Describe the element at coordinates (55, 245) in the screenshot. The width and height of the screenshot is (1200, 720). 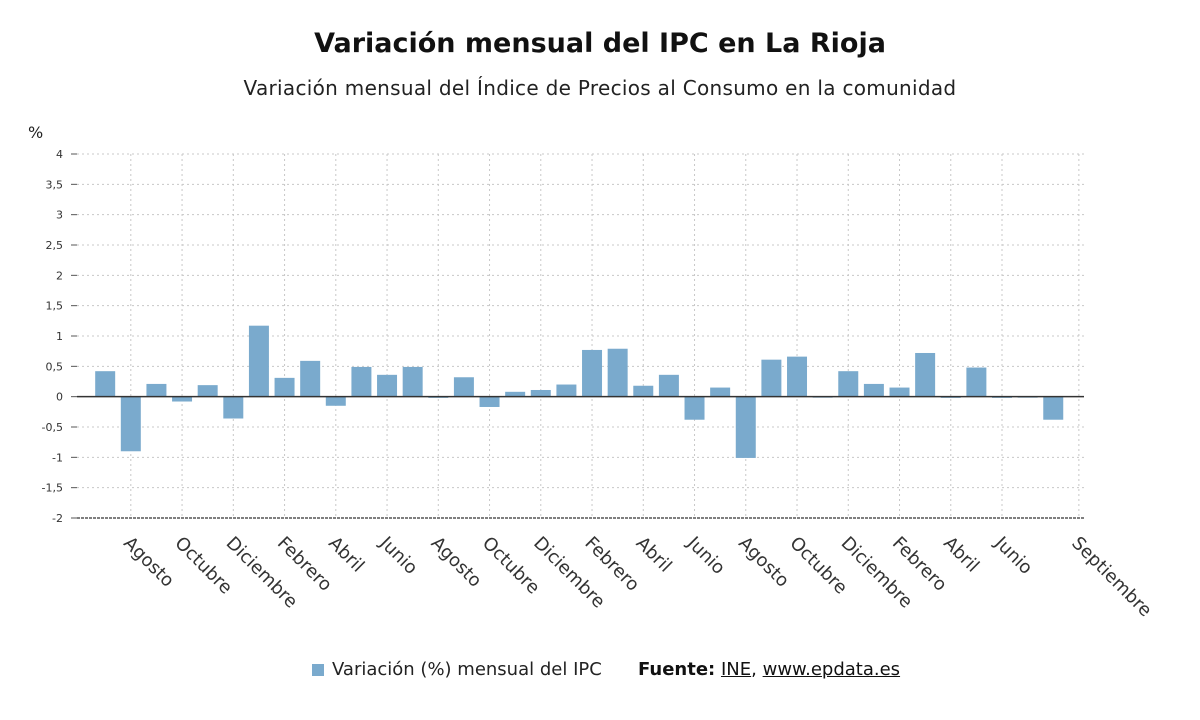
I see `y-tick-label: 2,5` at that location.